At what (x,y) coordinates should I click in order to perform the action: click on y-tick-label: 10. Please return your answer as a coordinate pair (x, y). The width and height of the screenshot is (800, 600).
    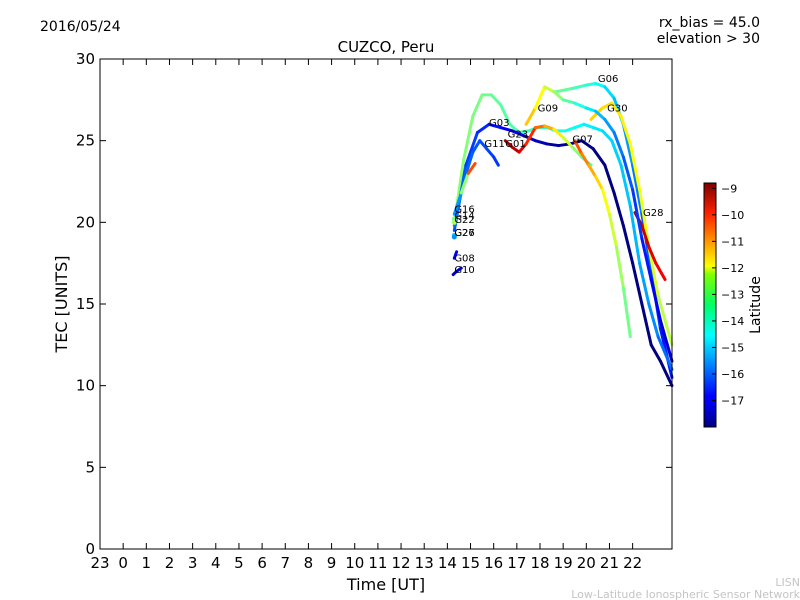
    Looking at the image, I should click on (85, 386).